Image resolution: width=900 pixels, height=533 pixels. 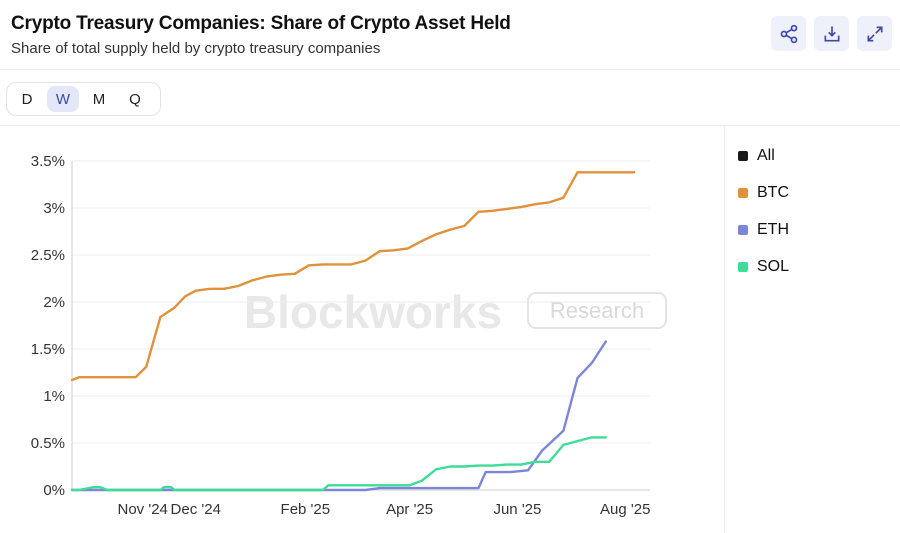 What do you see at coordinates (54, 490) in the screenshot?
I see `y-tick-label: 0%` at bounding box center [54, 490].